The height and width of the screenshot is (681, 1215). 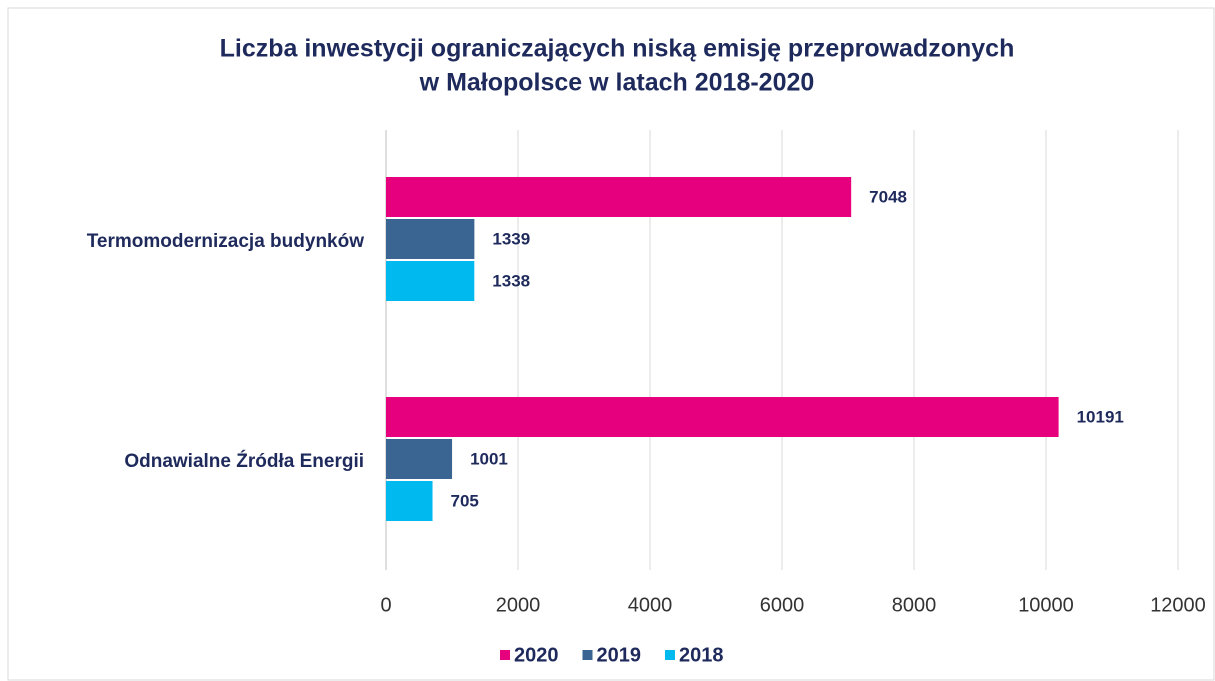 What do you see at coordinates (782, 605) in the screenshot?
I see `x-tick-label: 6000` at bounding box center [782, 605].